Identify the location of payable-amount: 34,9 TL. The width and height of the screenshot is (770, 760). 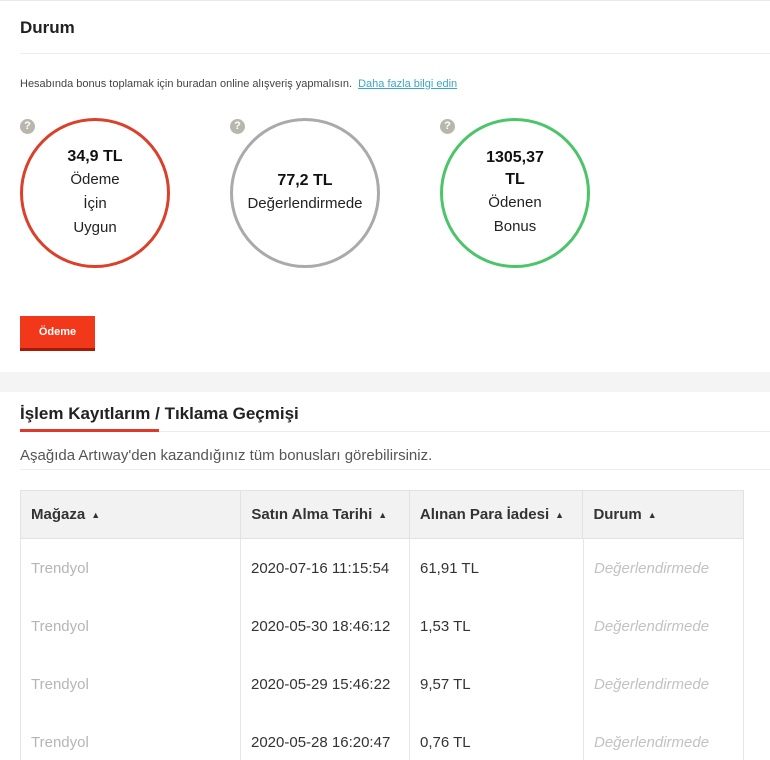
(95, 156).